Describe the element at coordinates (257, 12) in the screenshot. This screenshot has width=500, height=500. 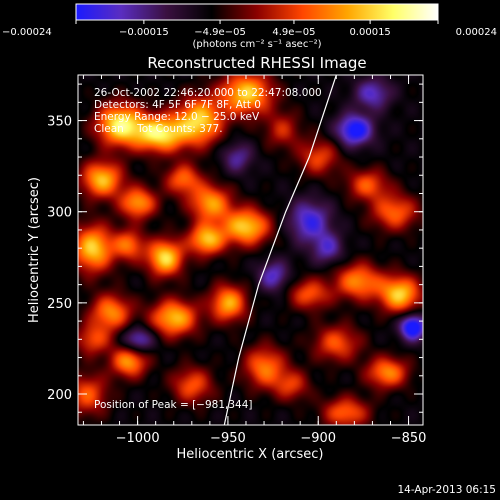
I see `colorbar-gradient` at that location.